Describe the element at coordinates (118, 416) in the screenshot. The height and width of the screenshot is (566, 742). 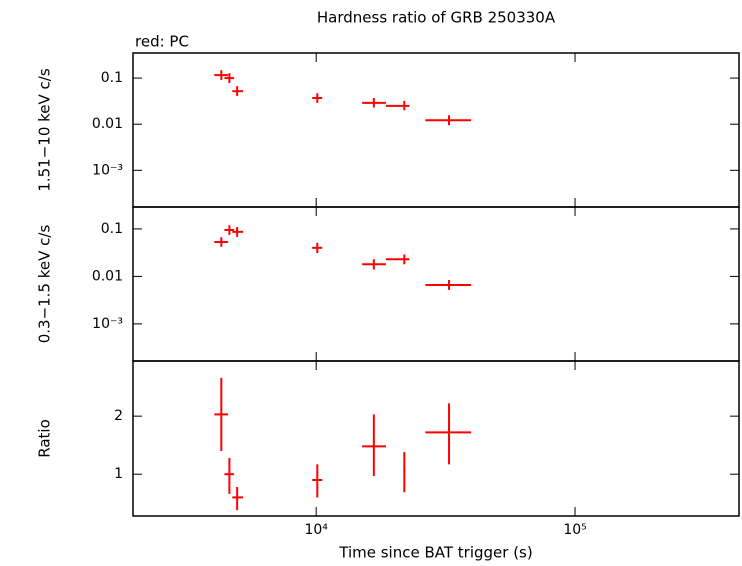
I see `y-tick-label: 2` at that location.